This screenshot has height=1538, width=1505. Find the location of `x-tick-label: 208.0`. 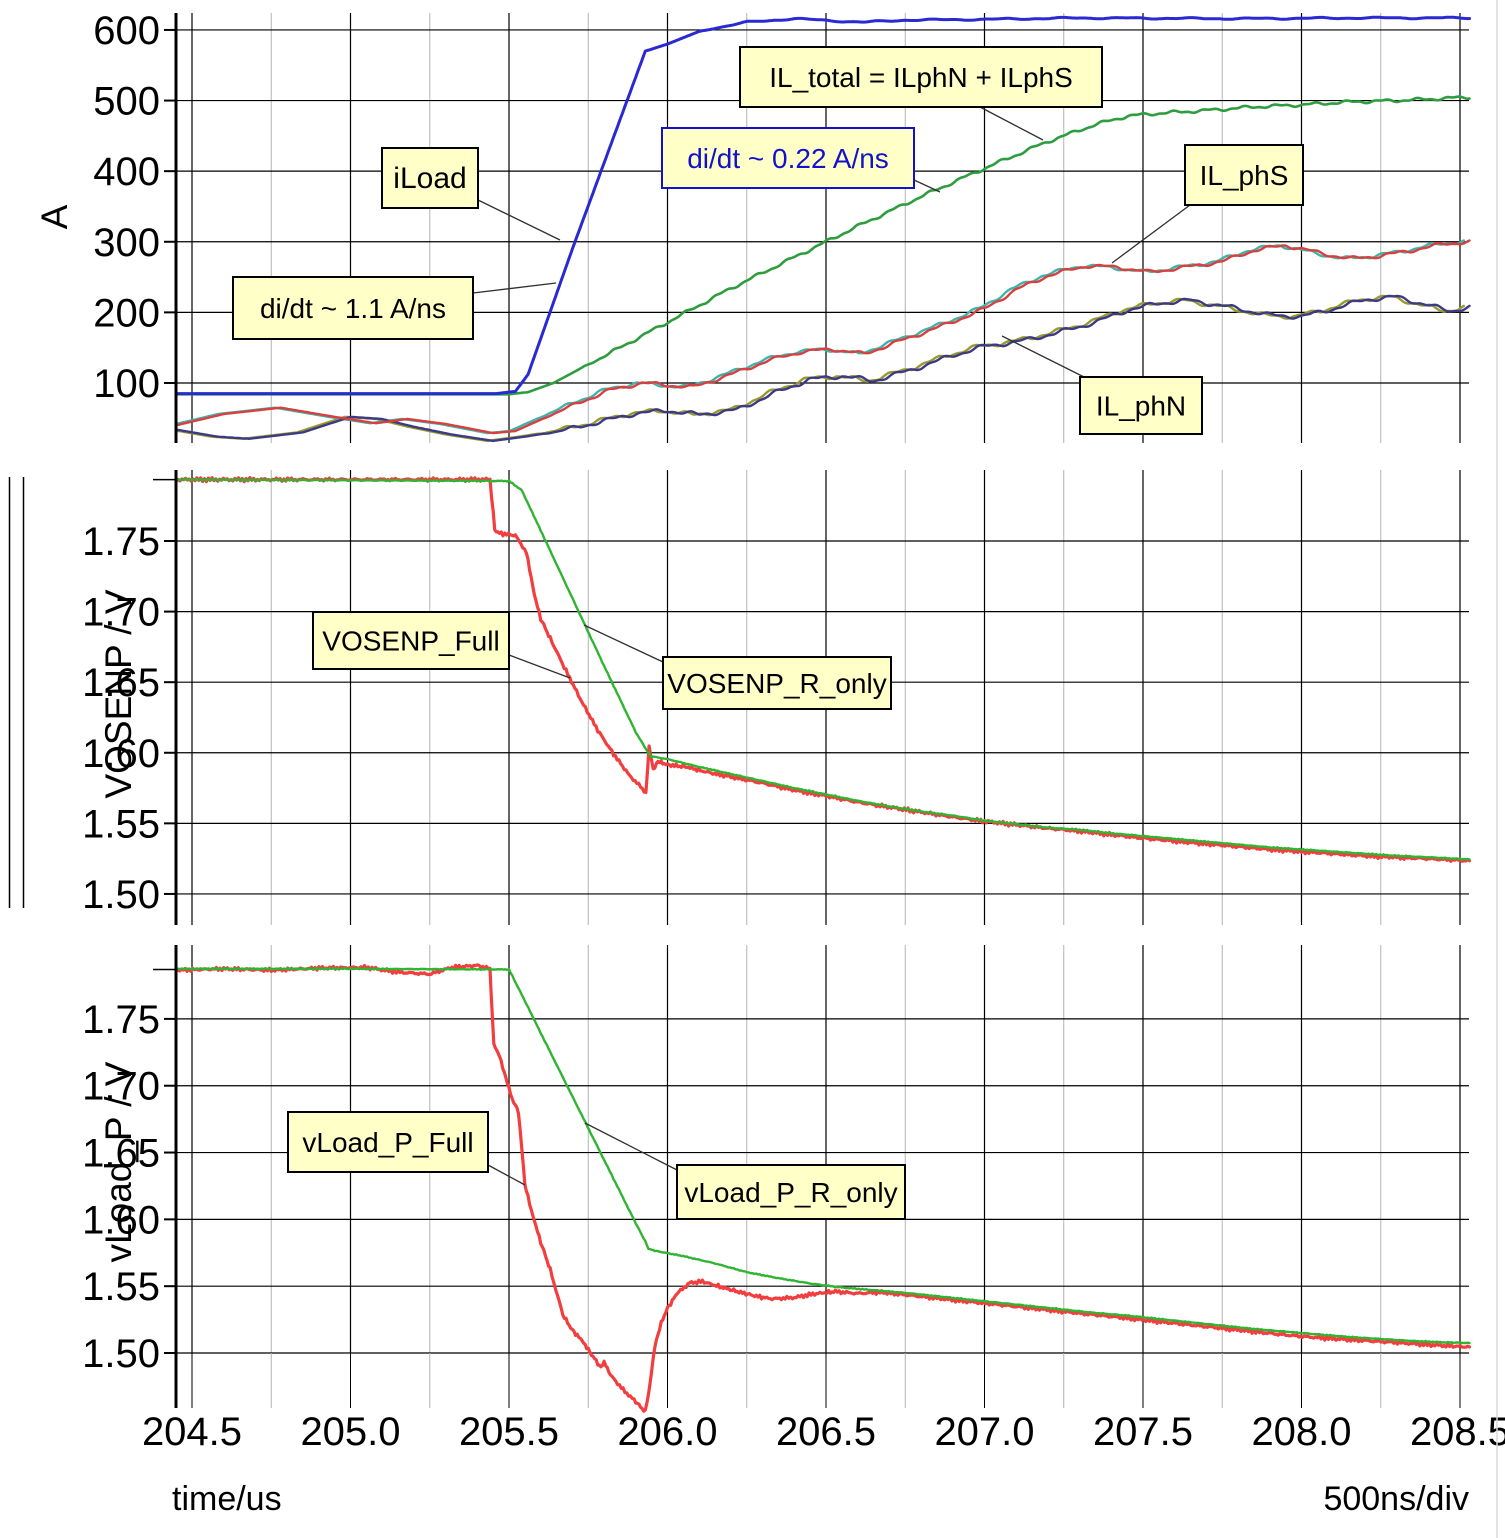

x-tick-label: 208.0 is located at coordinates (1301, 1432).